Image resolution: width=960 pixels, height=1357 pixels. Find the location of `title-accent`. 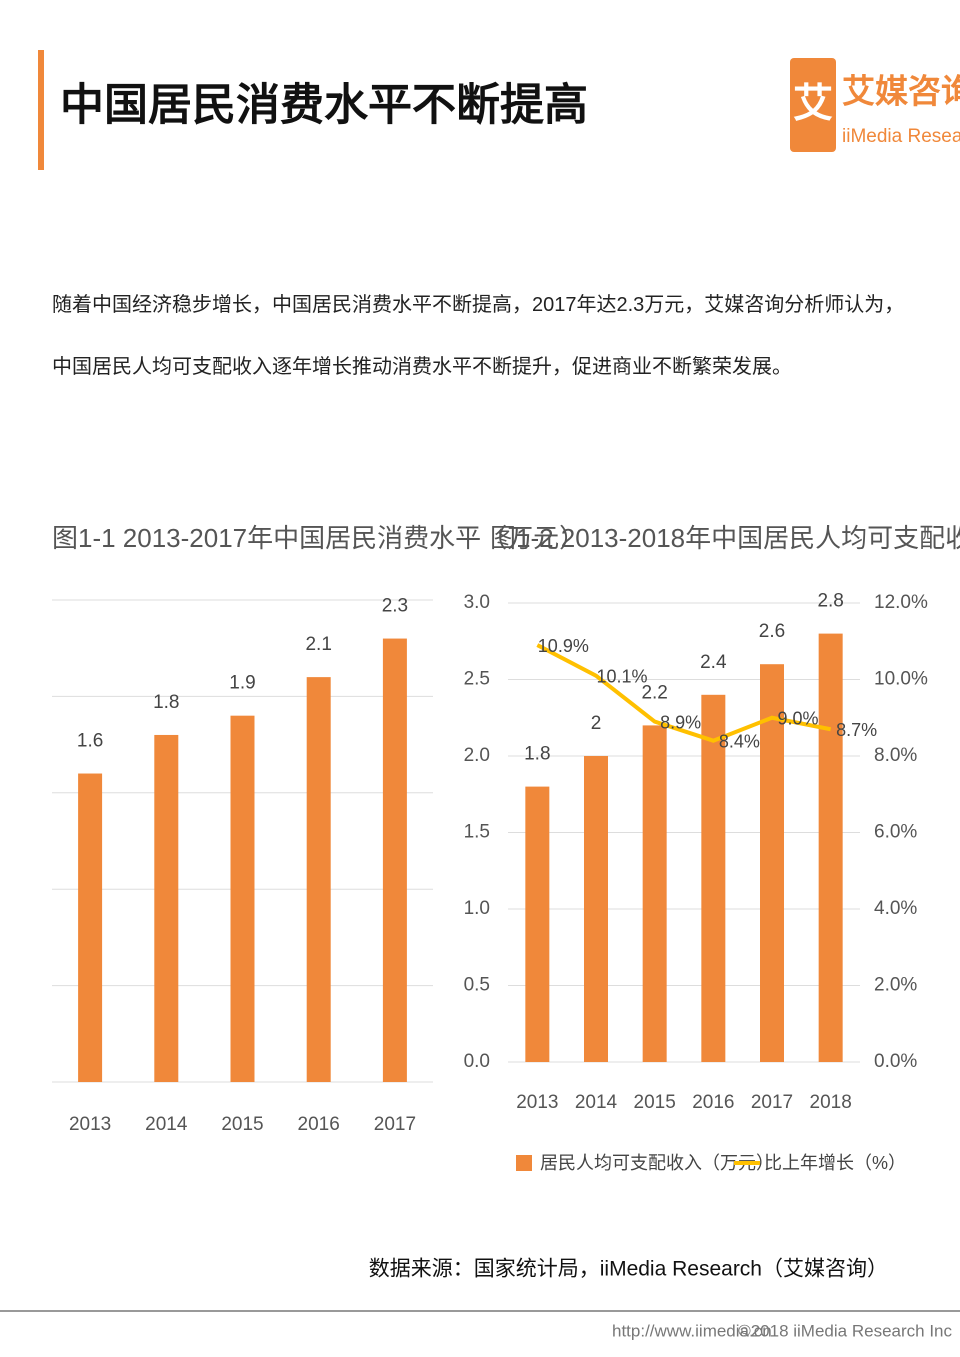

title-accent is located at coordinates (41, 110).